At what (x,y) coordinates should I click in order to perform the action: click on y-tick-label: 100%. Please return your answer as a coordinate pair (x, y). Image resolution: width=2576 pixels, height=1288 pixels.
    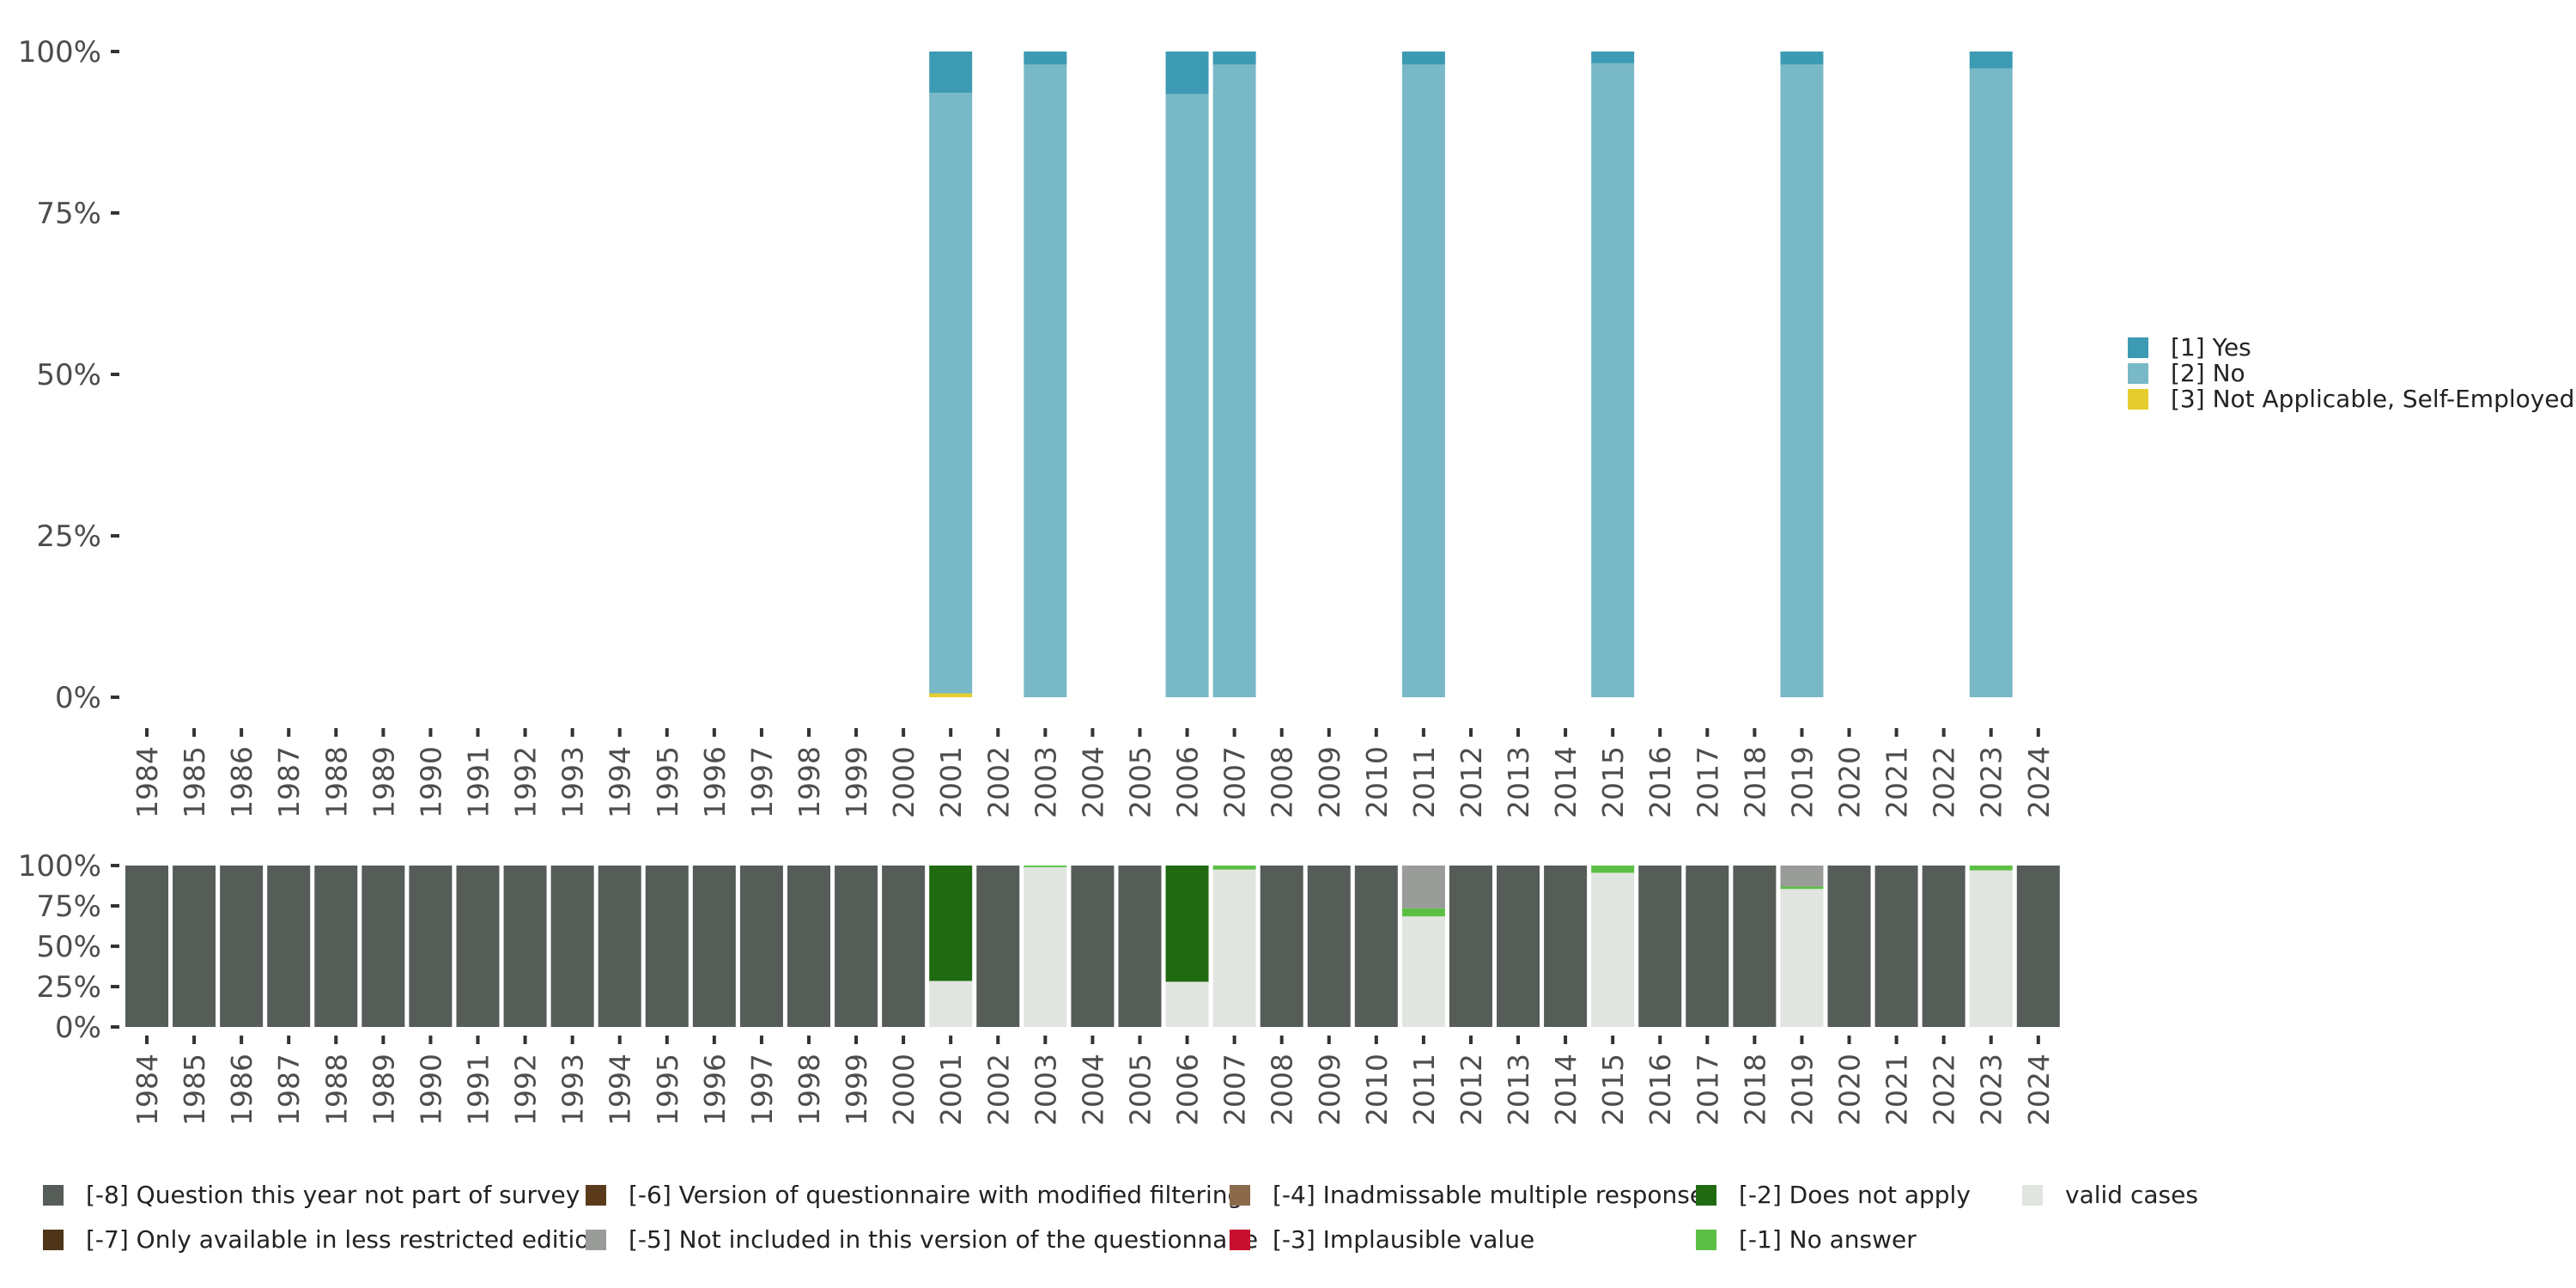
    Looking at the image, I should click on (59, 52).